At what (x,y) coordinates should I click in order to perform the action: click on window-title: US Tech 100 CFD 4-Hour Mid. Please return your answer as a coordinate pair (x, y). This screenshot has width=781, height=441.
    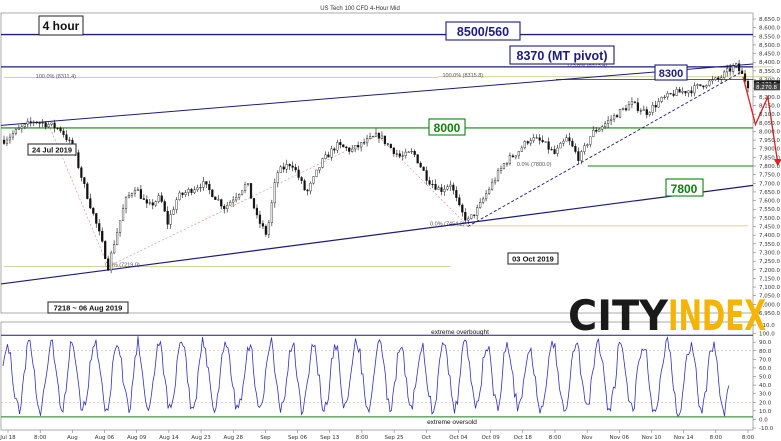
    Looking at the image, I should click on (360, 9).